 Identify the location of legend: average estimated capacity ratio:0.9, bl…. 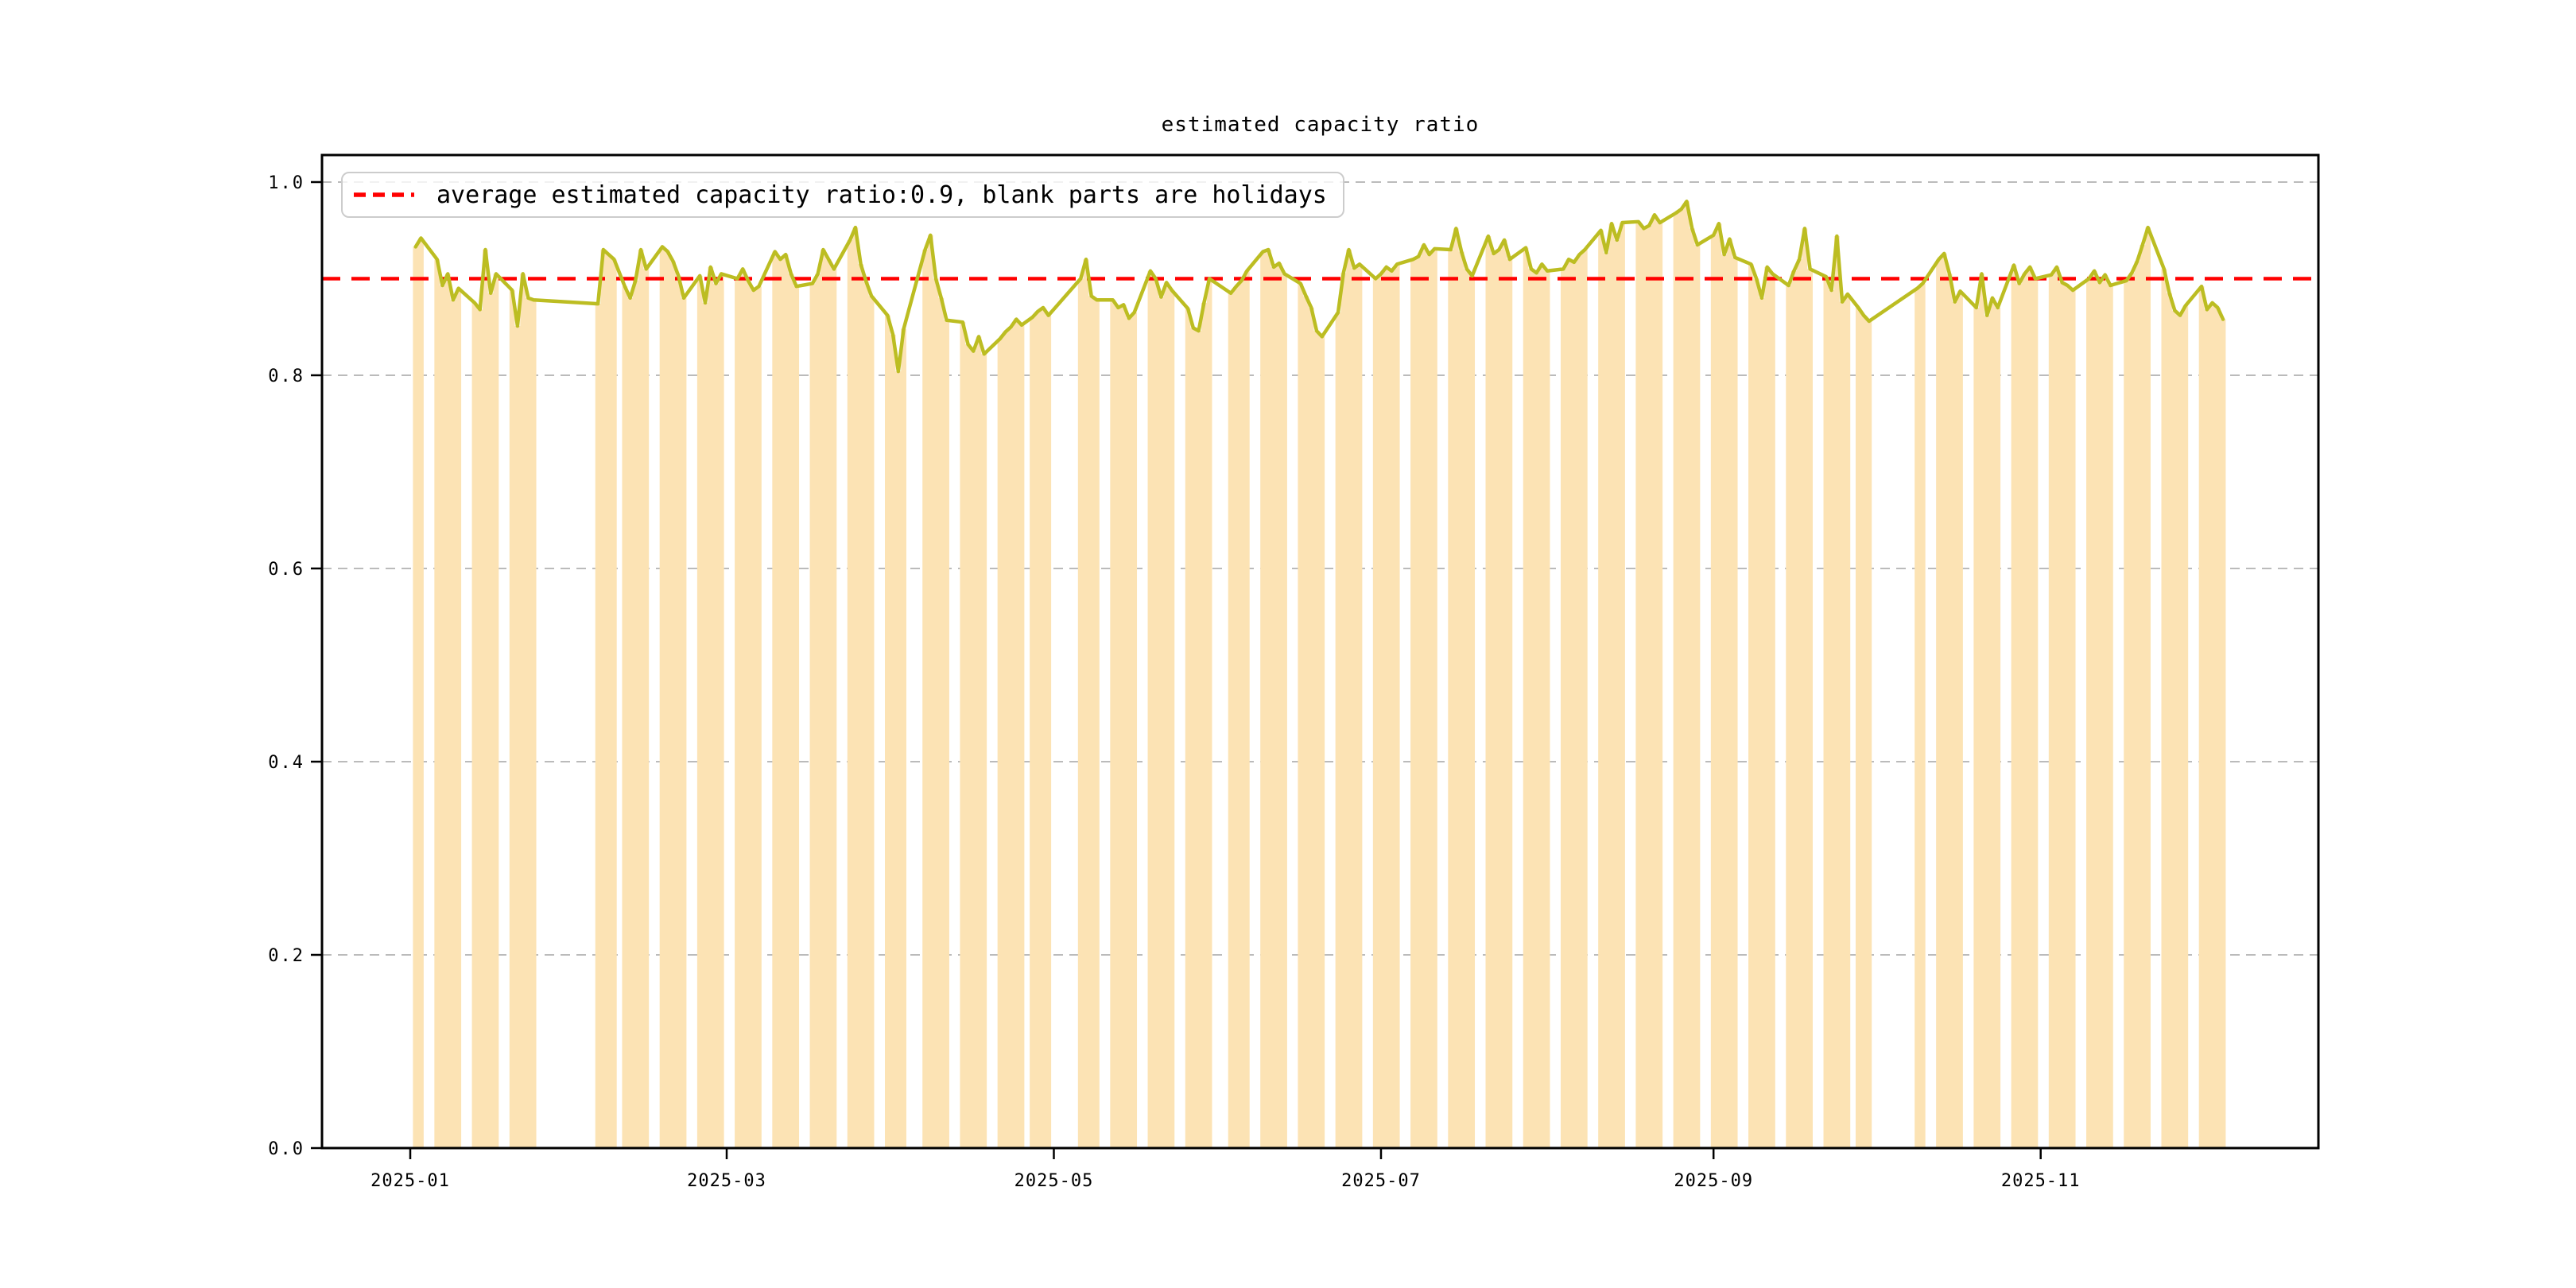
(842, 195).